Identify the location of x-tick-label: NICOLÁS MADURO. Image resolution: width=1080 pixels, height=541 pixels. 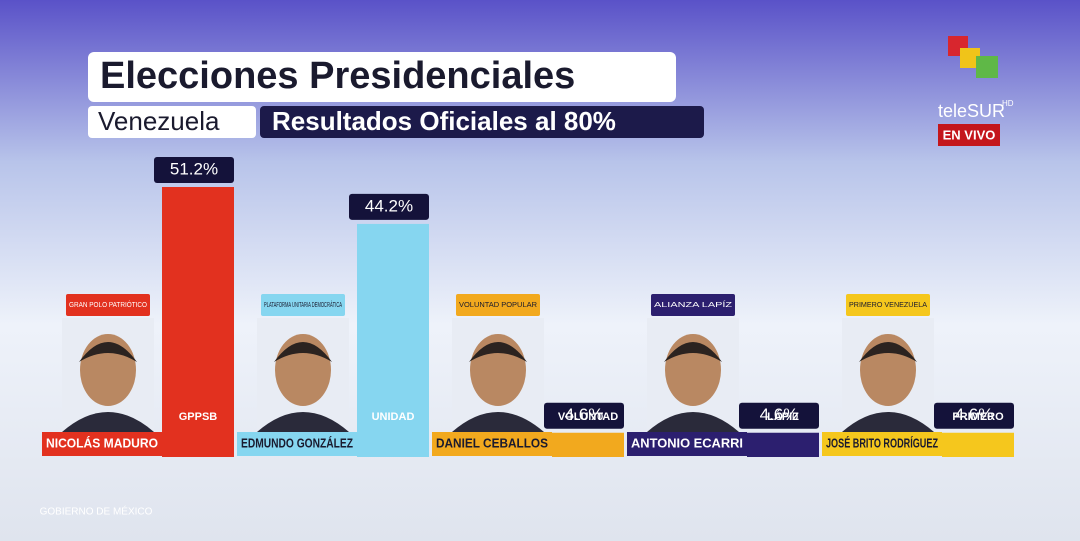
(102, 442).